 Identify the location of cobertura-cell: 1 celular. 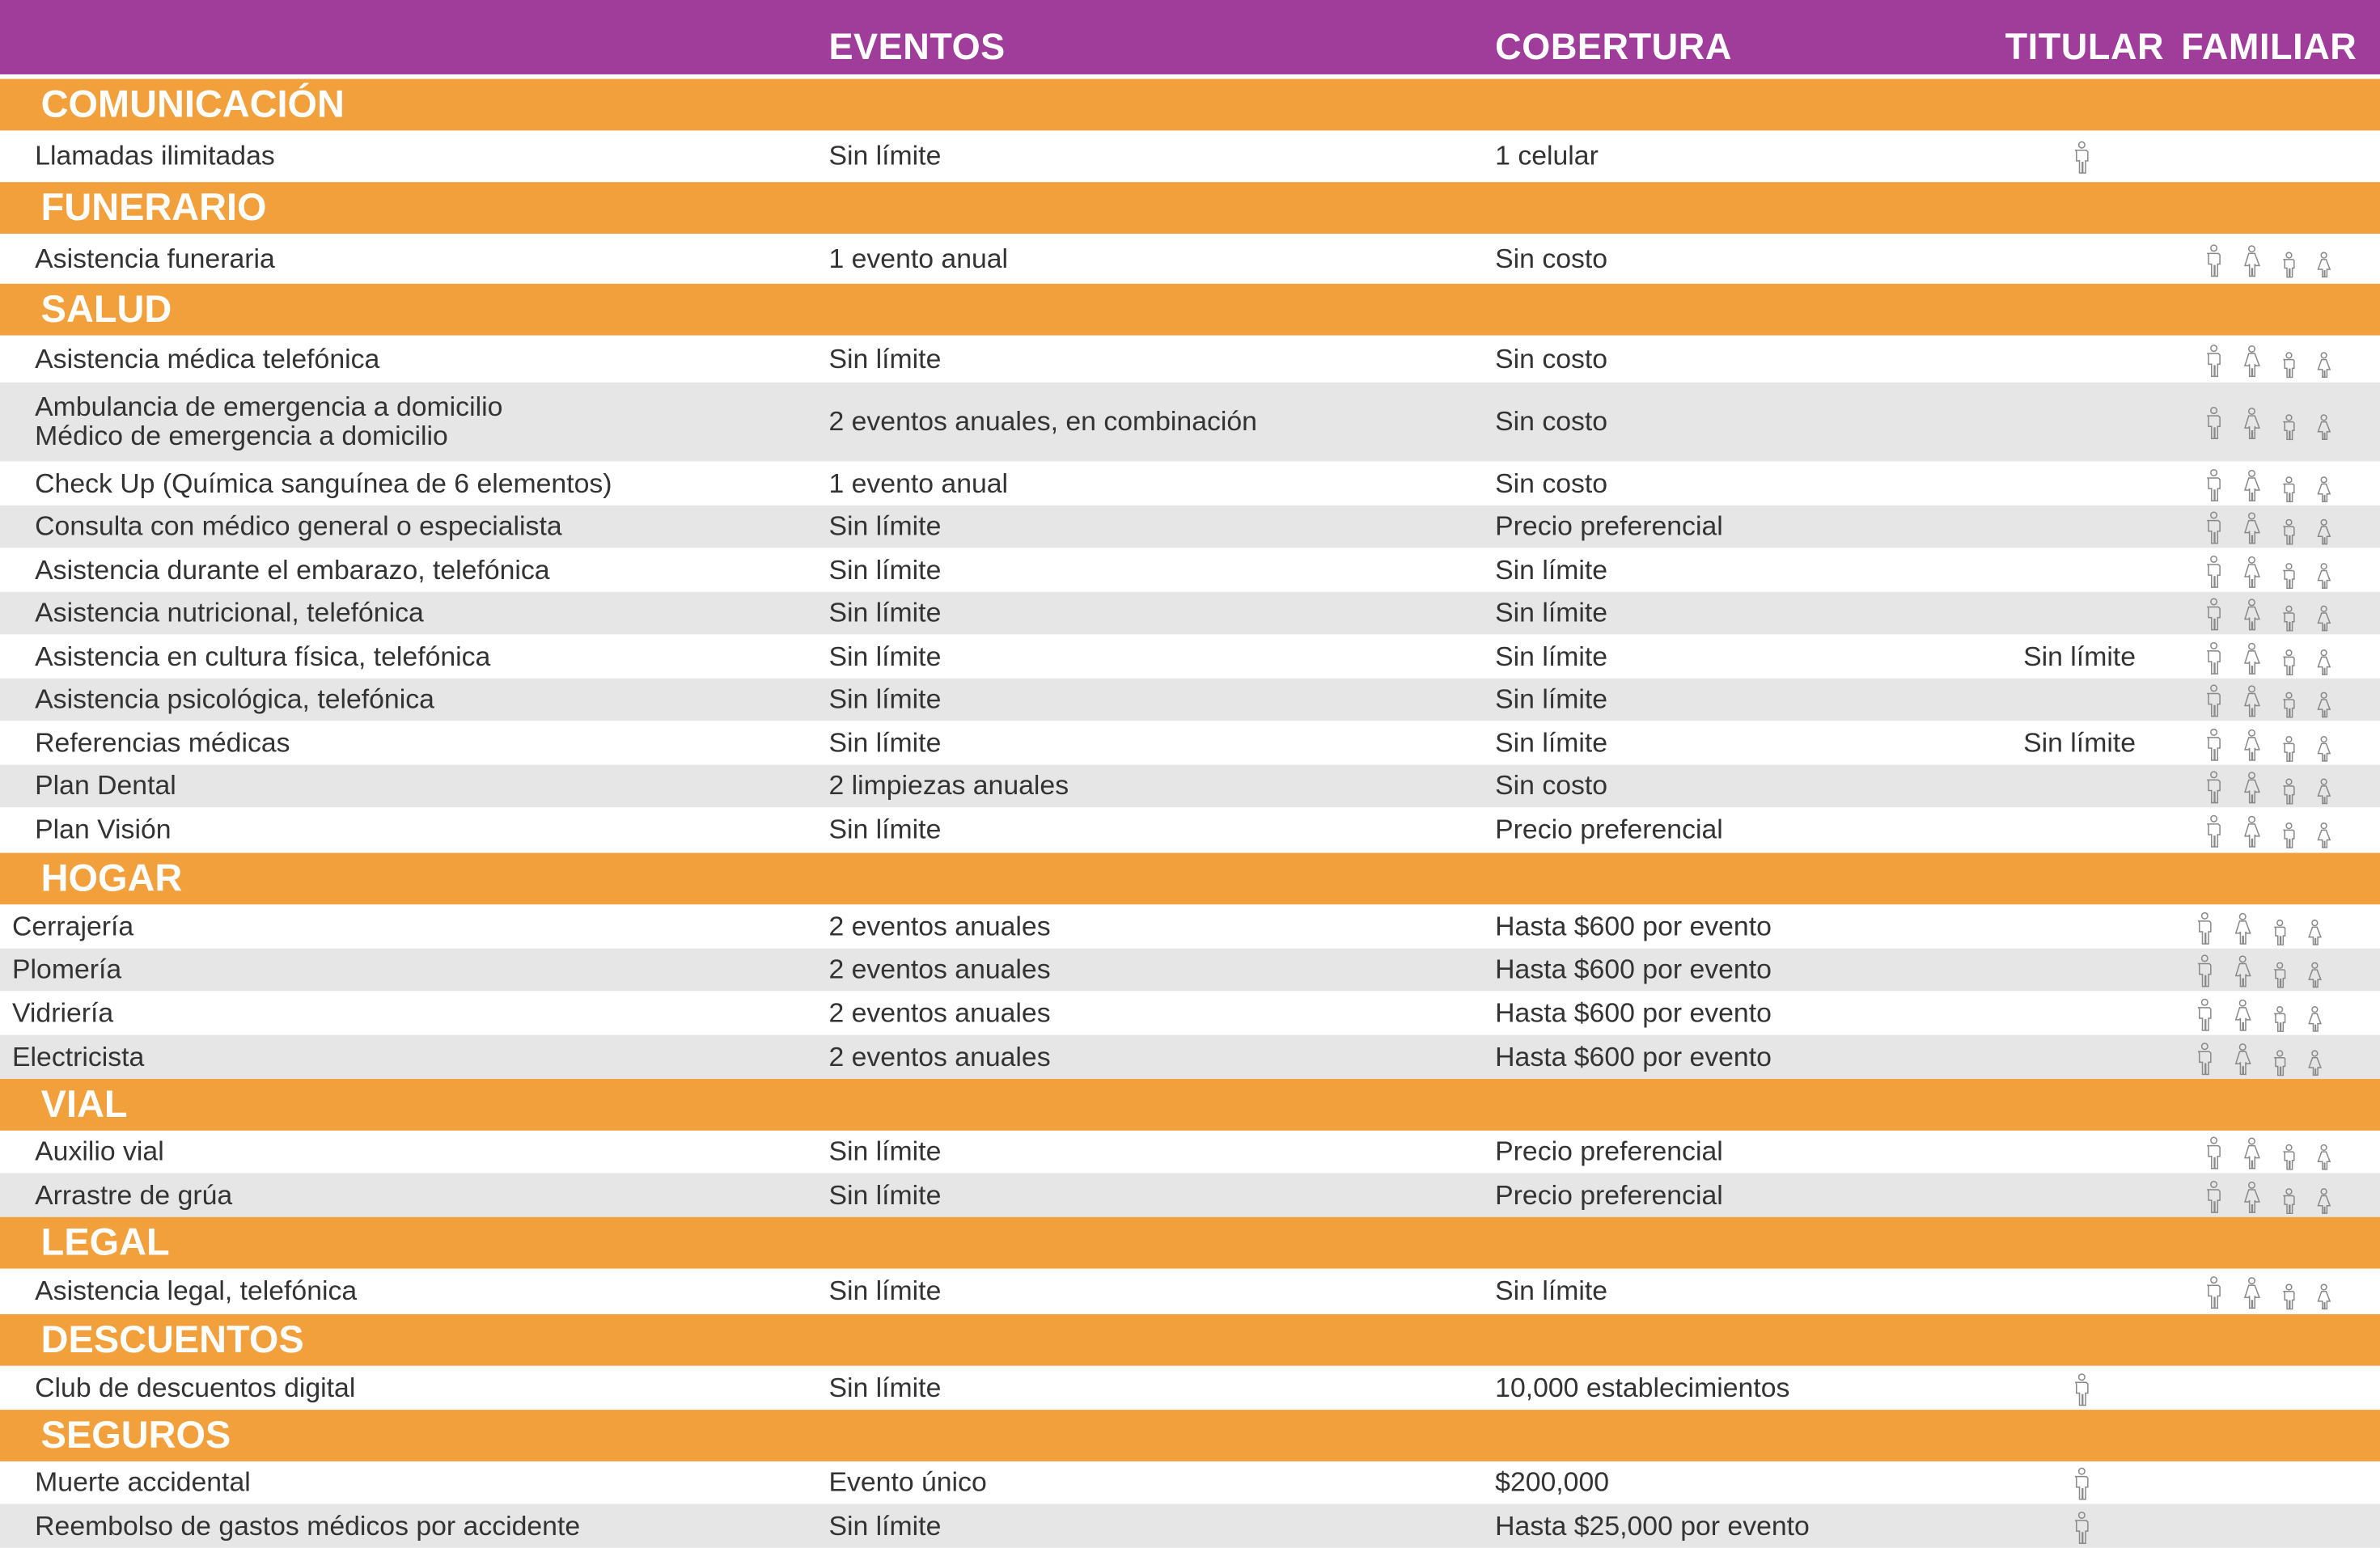
(1547, 155).